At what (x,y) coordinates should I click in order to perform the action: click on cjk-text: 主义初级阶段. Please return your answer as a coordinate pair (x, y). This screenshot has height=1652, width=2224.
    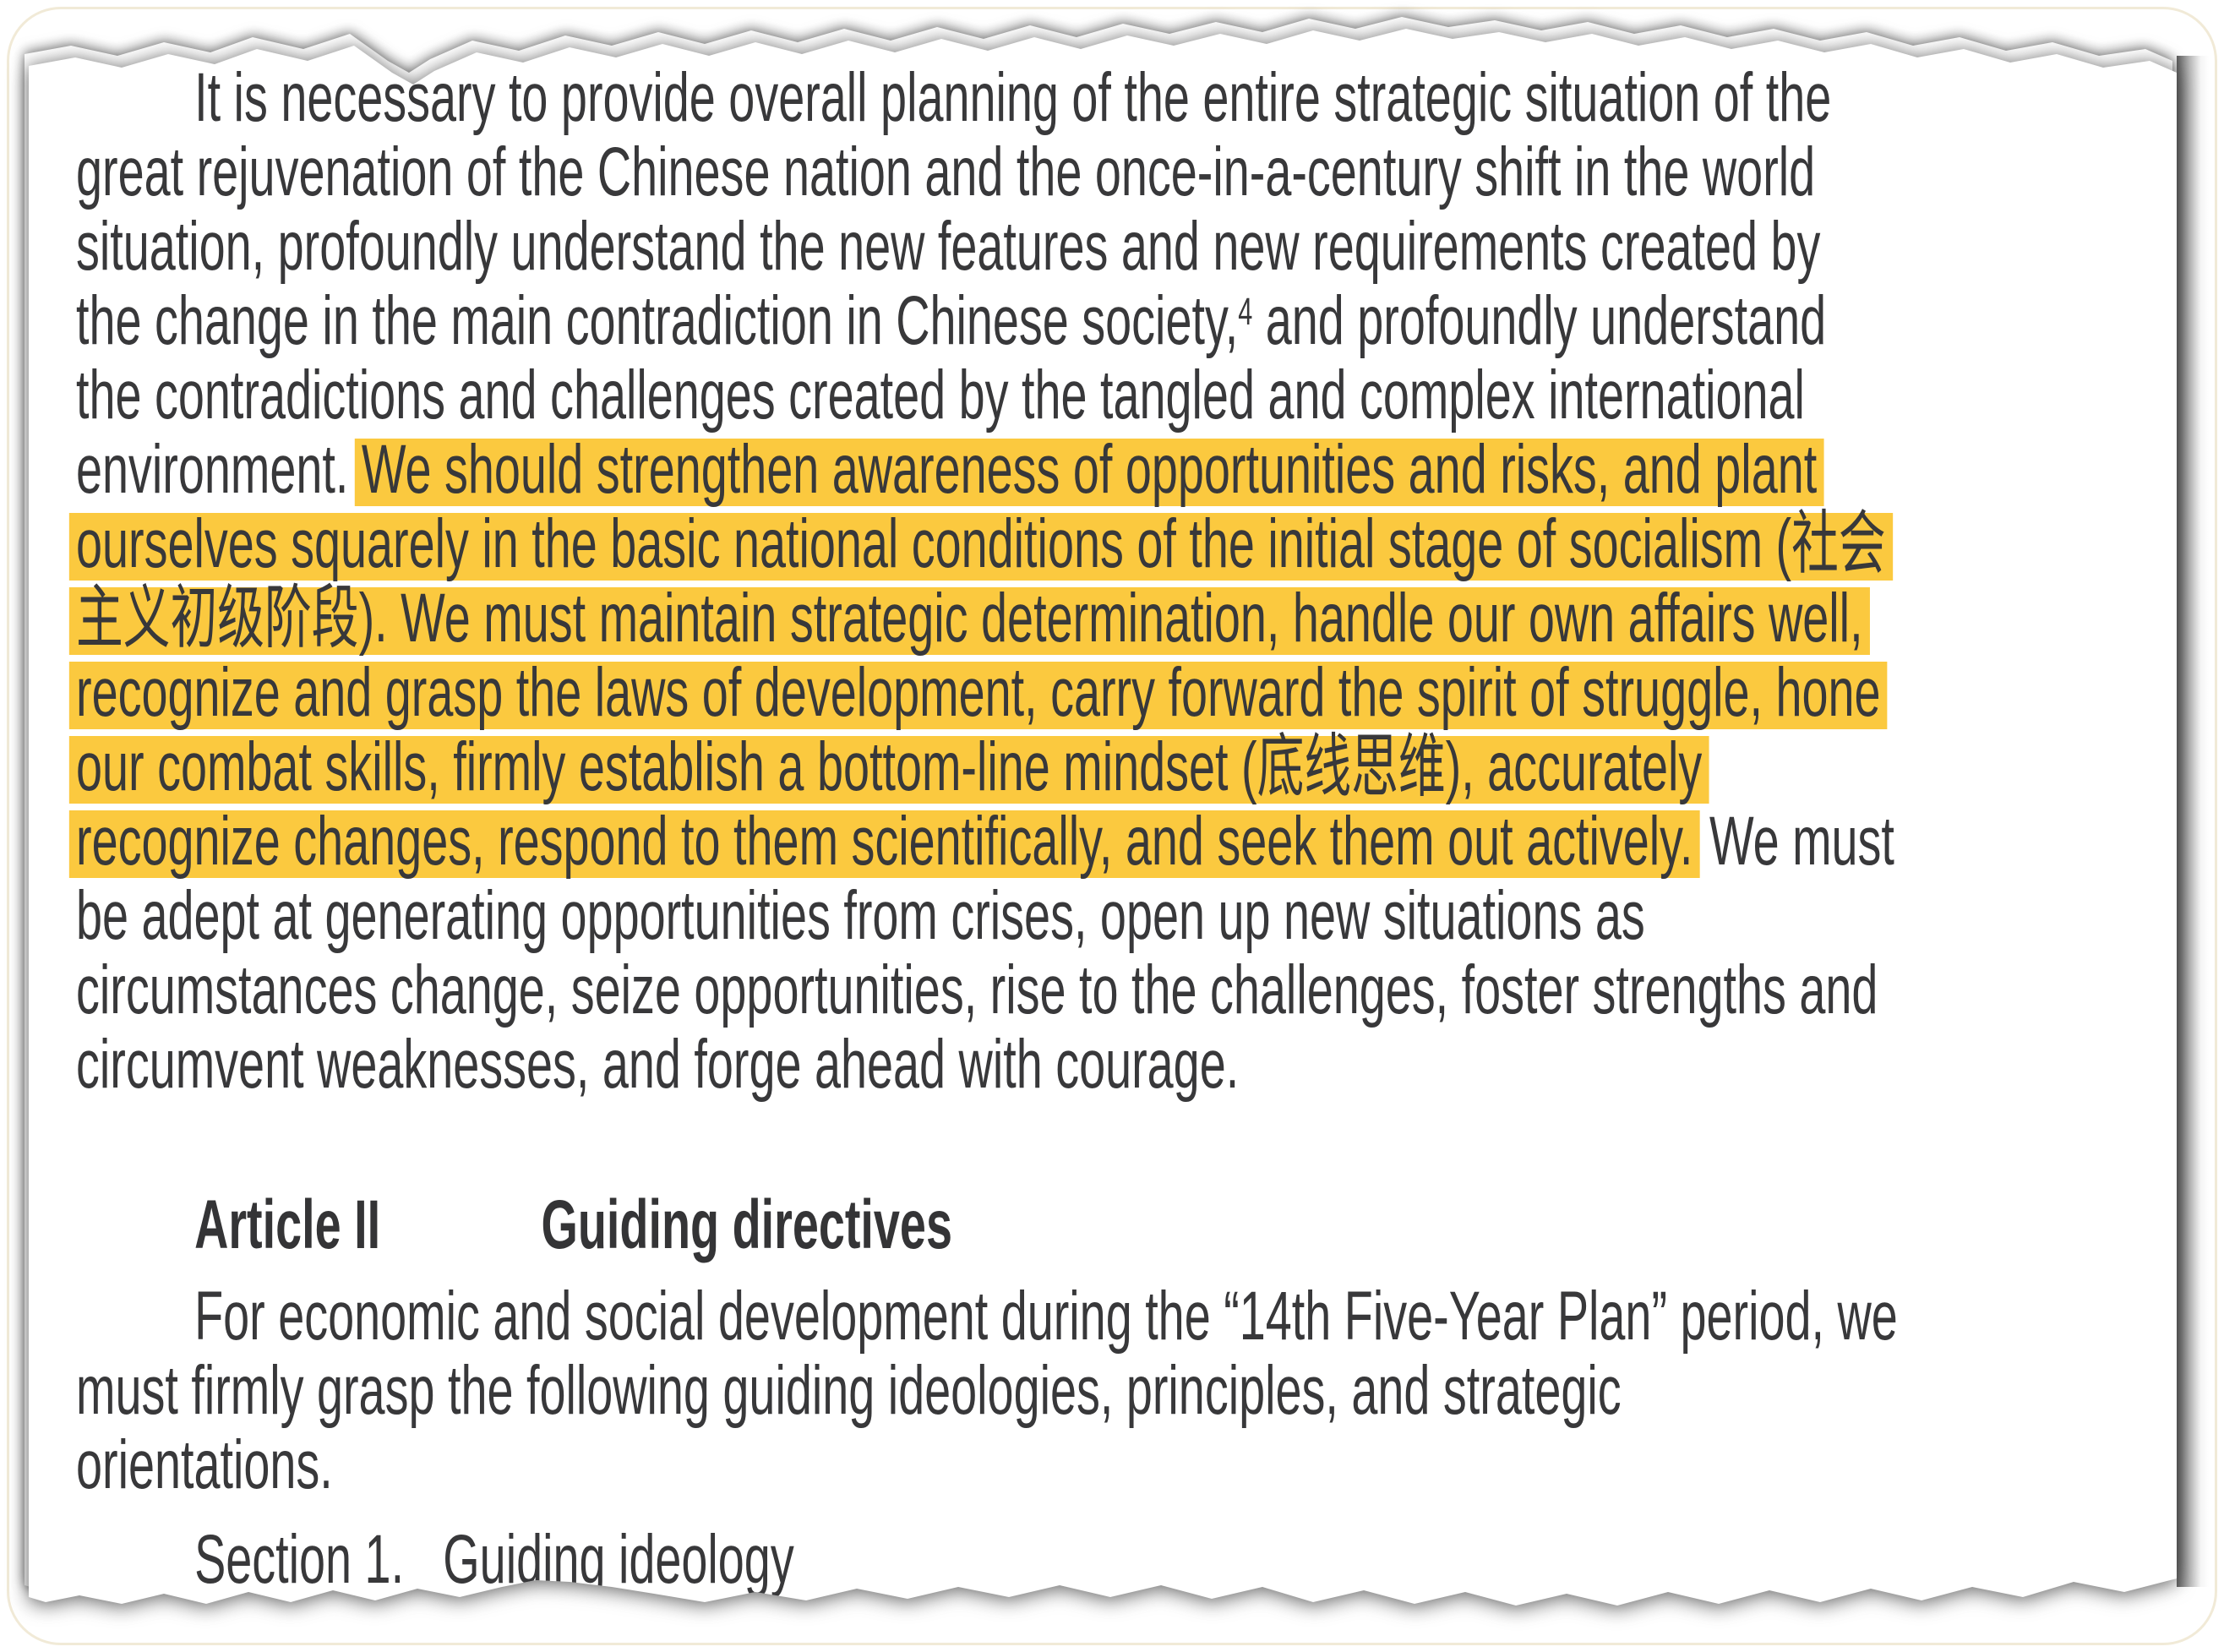
    Looking at the image, I should click on (217, 618).